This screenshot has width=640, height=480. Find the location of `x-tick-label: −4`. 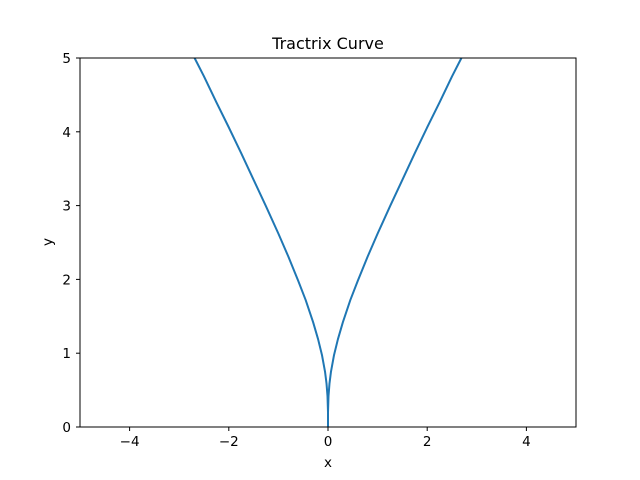

x-tick-label: −4 is located at coordinates (130, 442).